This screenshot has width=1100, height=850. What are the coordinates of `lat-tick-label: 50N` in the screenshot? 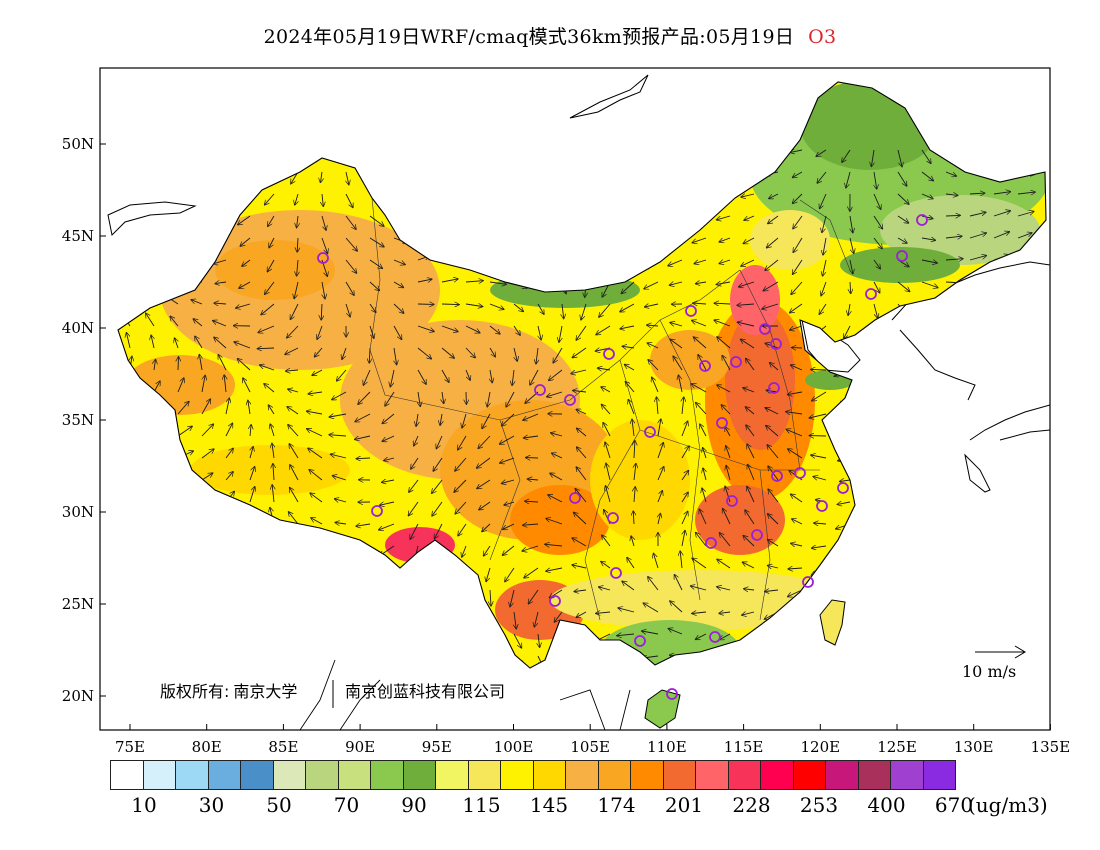 It's located at (78, 144).